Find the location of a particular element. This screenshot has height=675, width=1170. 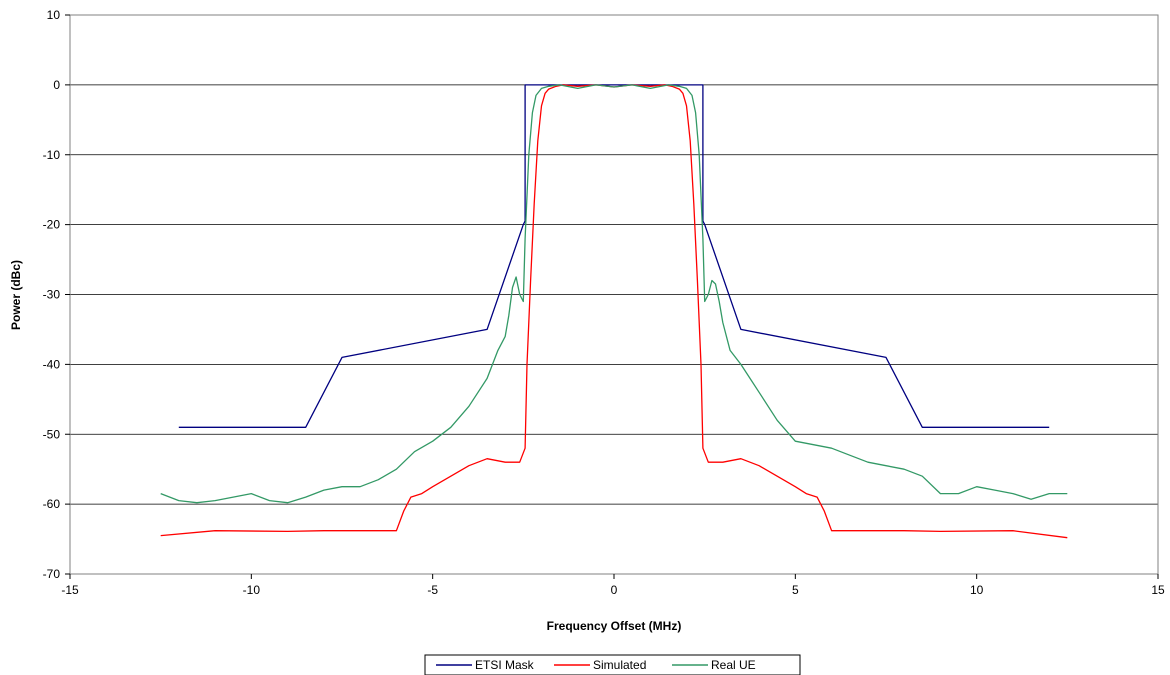

x-tick-label: -10 is located at coordinates (252, 590).